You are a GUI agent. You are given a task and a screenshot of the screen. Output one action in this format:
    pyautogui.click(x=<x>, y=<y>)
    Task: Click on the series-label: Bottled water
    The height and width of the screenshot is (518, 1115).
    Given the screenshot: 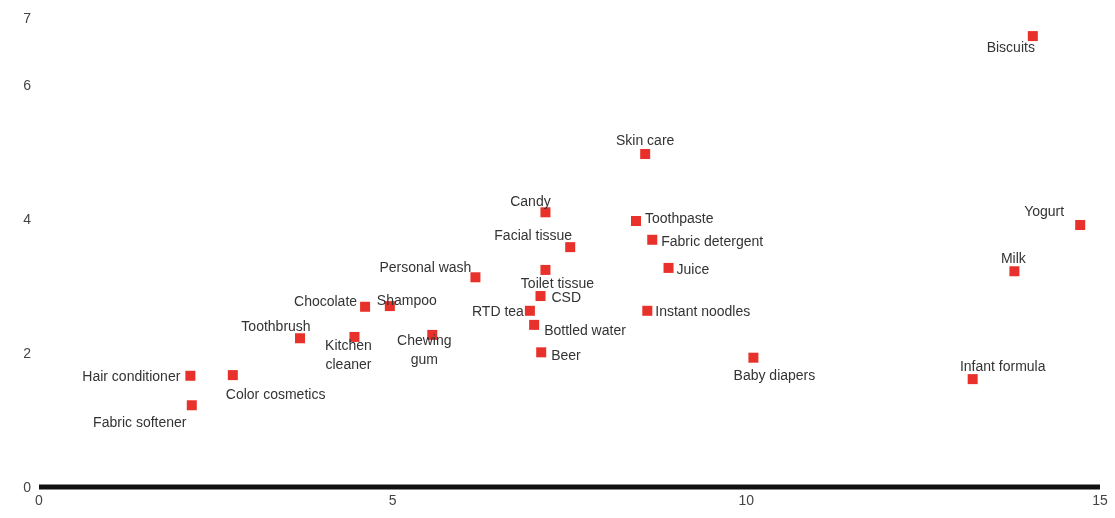 What is the action you would take?
    pyautogui.click(x=585, y=329)
    